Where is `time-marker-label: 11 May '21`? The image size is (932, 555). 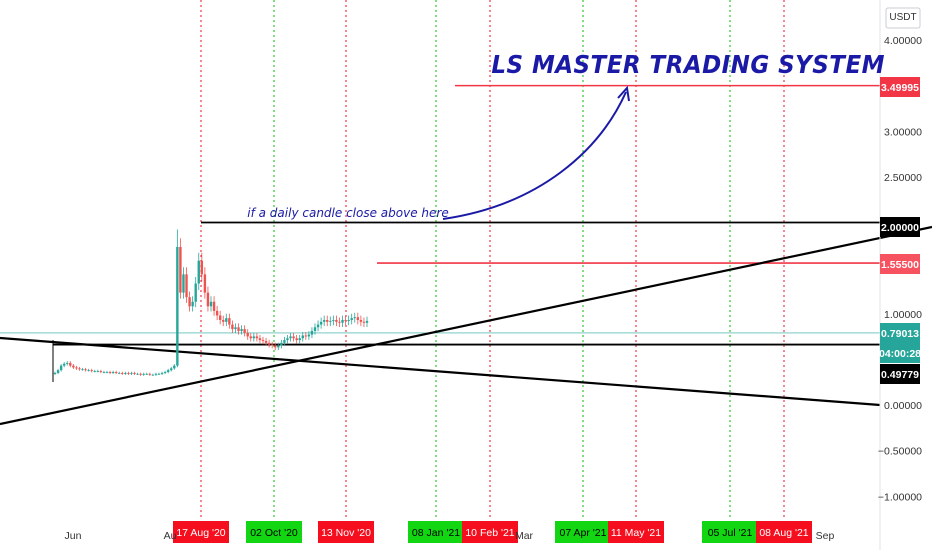
time-marker-label: 11 May '21 is located at coordinates (636, 533).